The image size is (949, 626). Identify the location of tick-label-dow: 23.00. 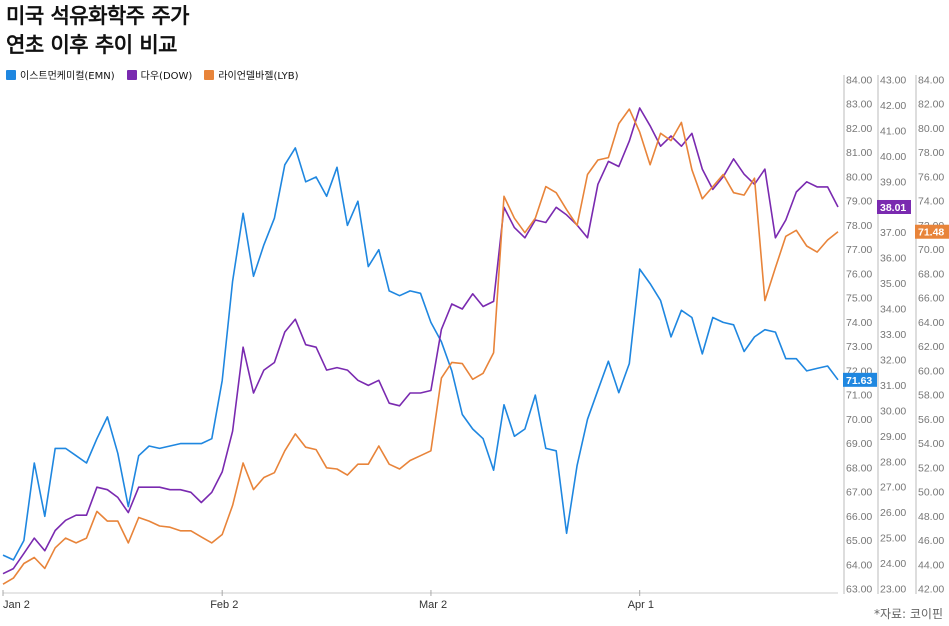
(893, 590).